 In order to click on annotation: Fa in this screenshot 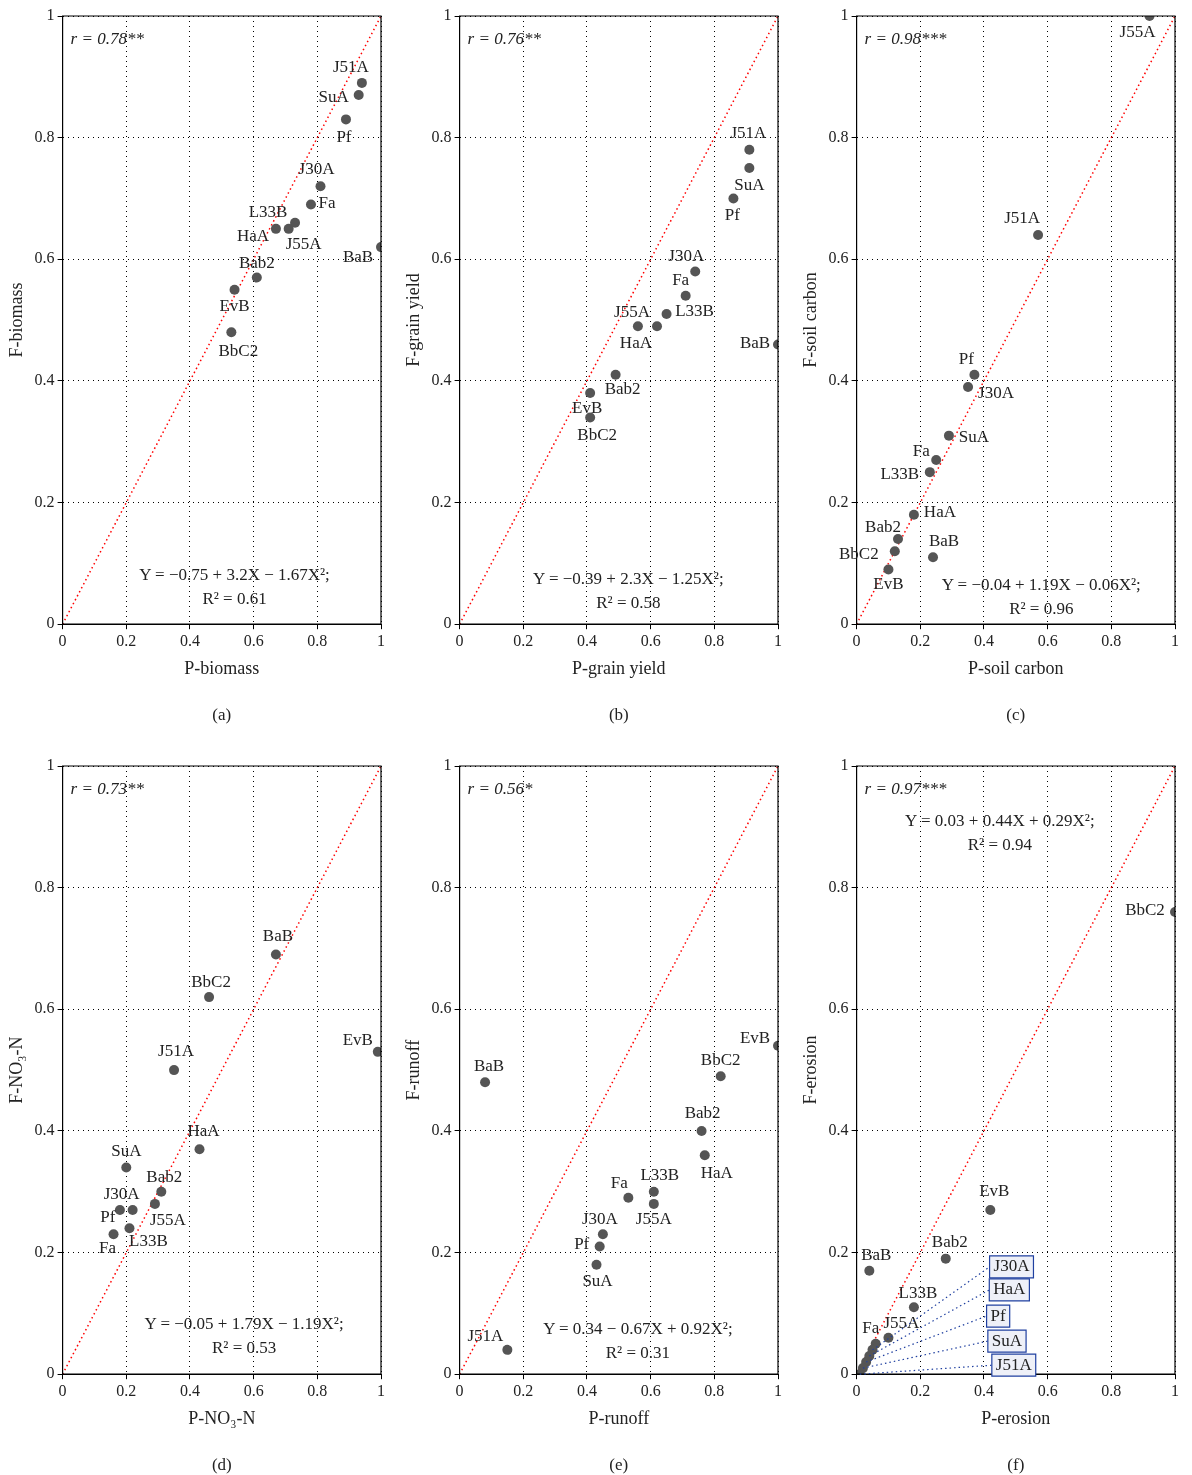, I will do `click(681, 280)`.